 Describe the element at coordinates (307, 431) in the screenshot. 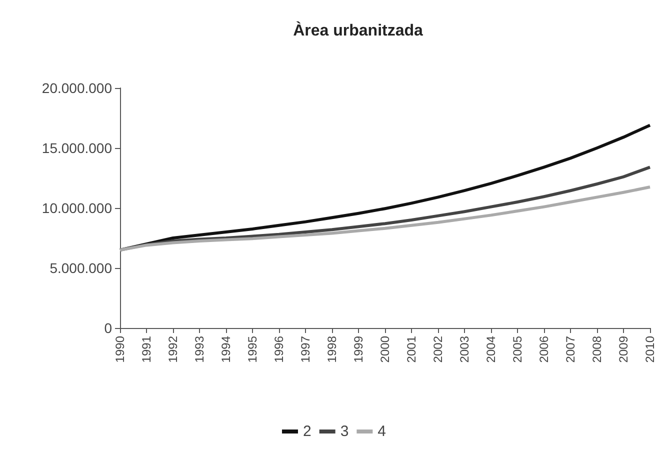

I see `legend-label: 2` at that location.